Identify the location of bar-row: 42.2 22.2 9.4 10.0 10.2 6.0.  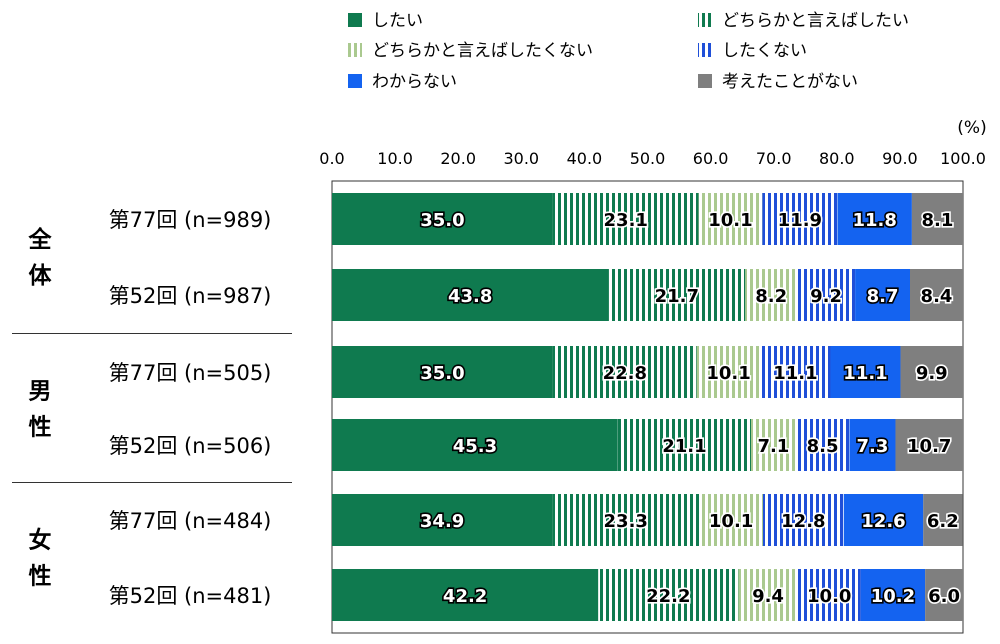
(647, 595).